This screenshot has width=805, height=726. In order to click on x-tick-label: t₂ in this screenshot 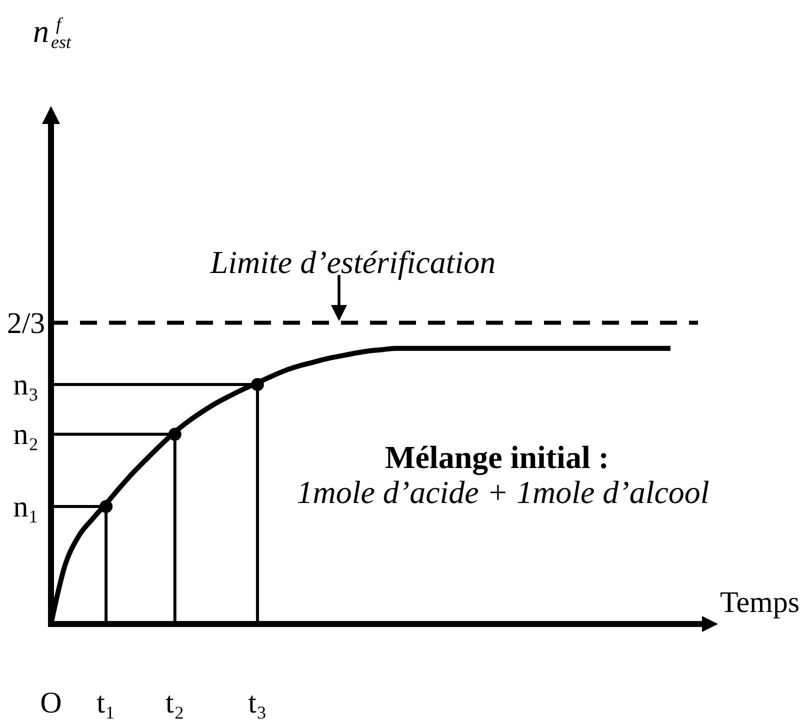, I will do `click(174, 703)`.